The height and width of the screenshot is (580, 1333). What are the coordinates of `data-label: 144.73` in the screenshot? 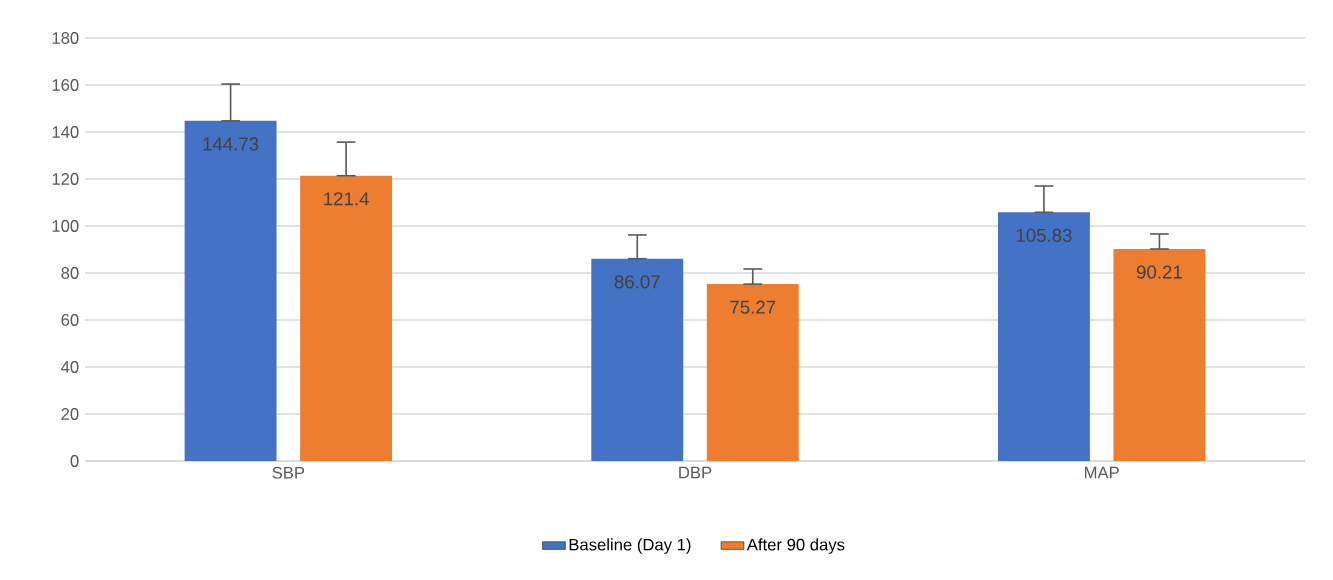 It's located at (231, 144).